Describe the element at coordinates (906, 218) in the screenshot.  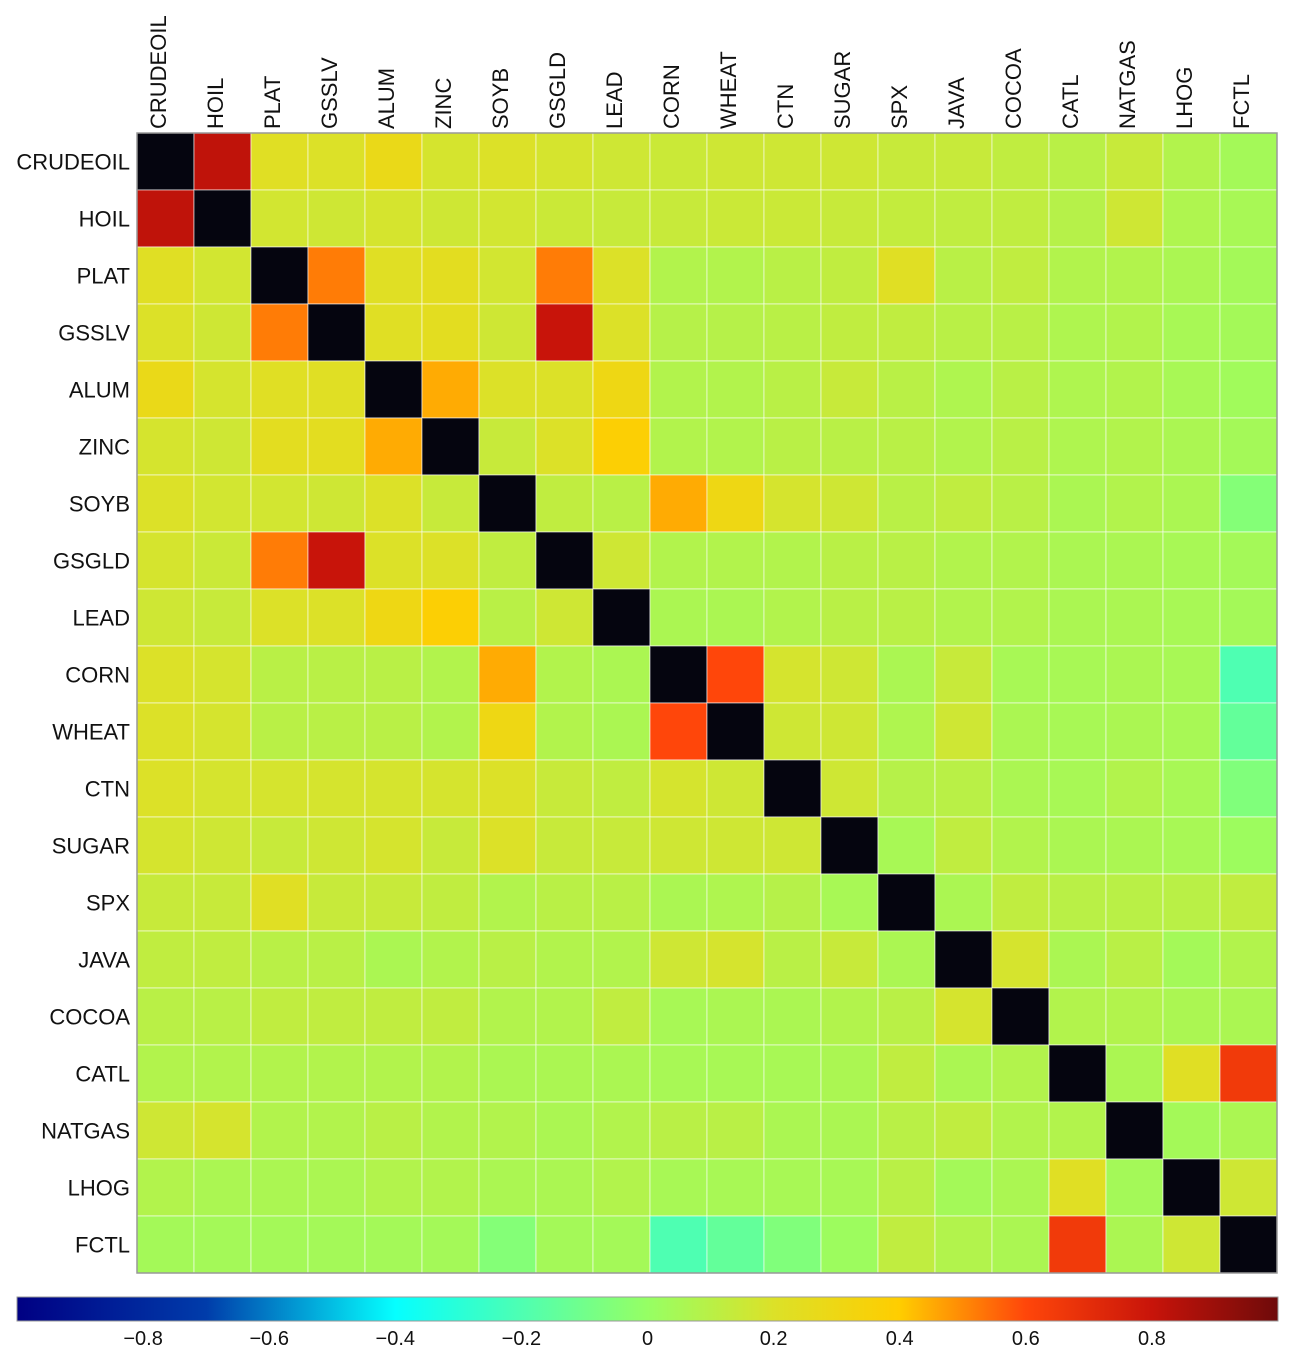
I see `heatmap-cell-hoil-spx` at that location.